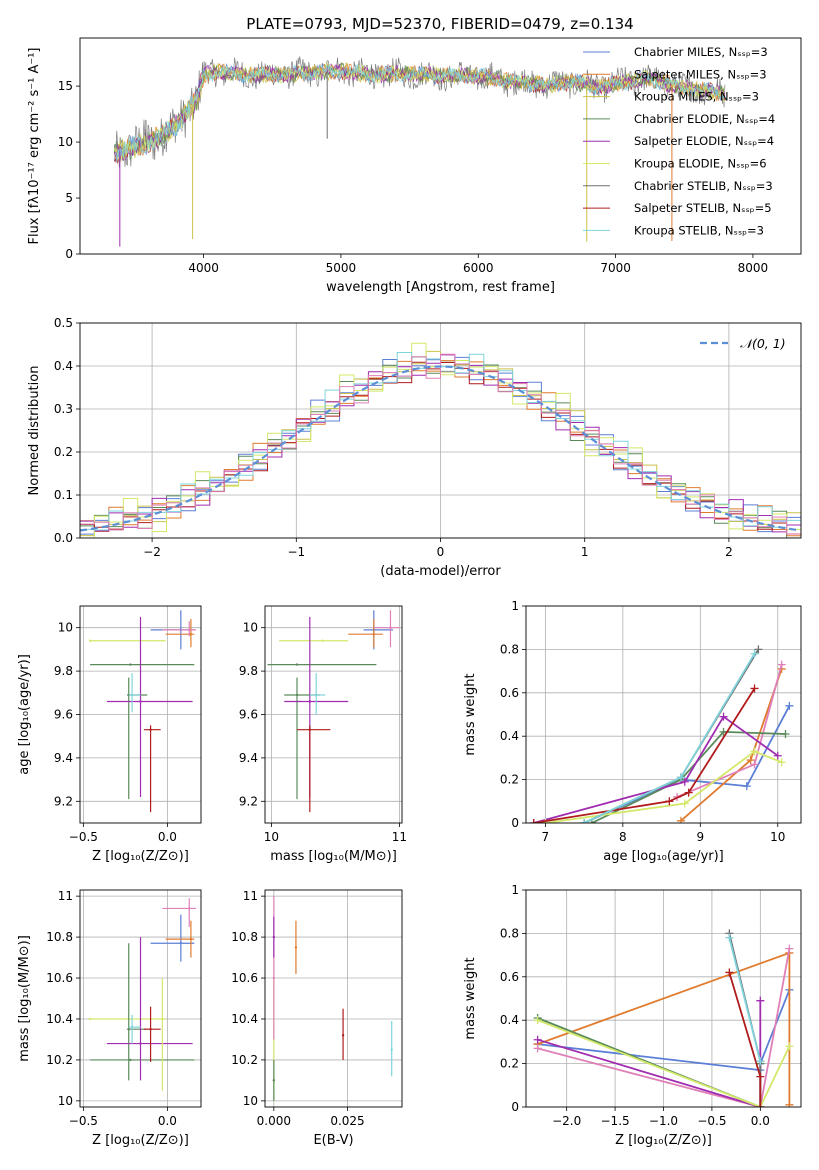 The image size is (819, 1170). What do you see at coordinates (142, 994) in the screenshot?
I see `plot-area-mass_vs_Z` at bounding box center [142, 994].